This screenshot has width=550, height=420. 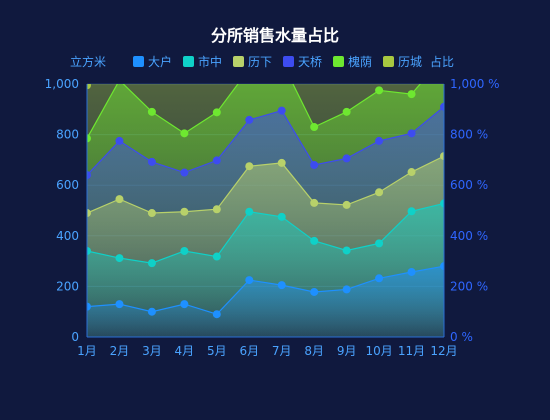 What do you see at coordinates (217, 351) in the screenshot?
I see `x-tick-label: 5月` at bounding box center [217, 351].